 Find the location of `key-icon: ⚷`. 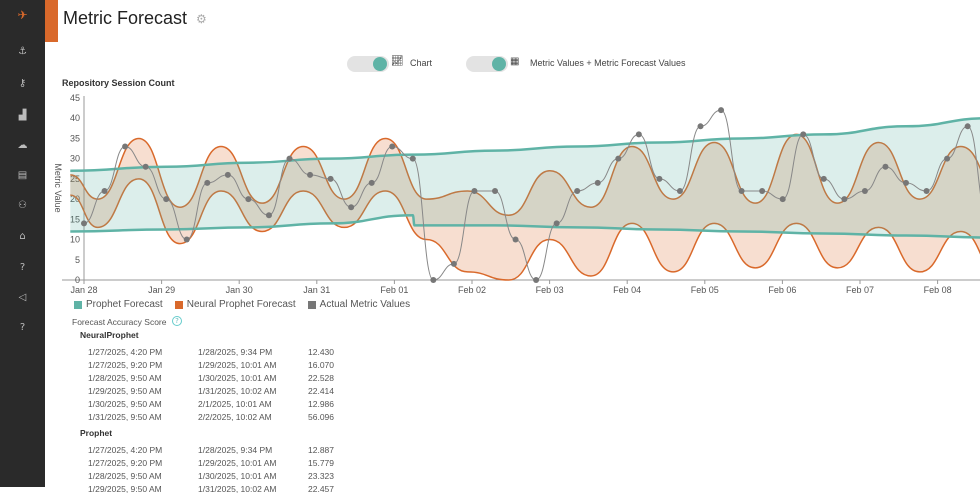

key-icon: ⚷ is located at coordinates (22, 83).